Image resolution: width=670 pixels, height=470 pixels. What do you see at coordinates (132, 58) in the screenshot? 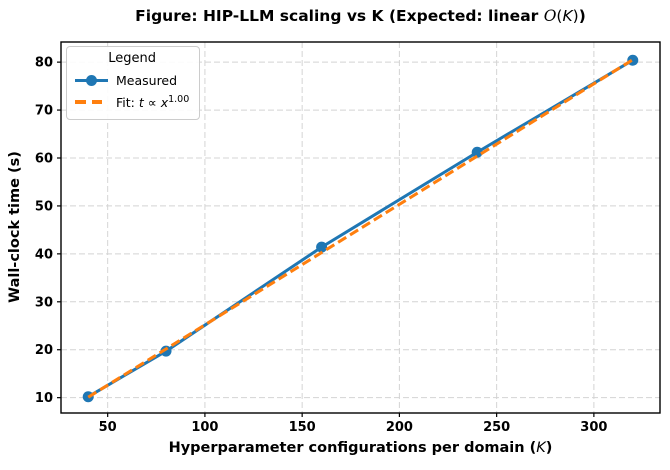
I see `legend-title: Legend` at bounding box center [132, 58].